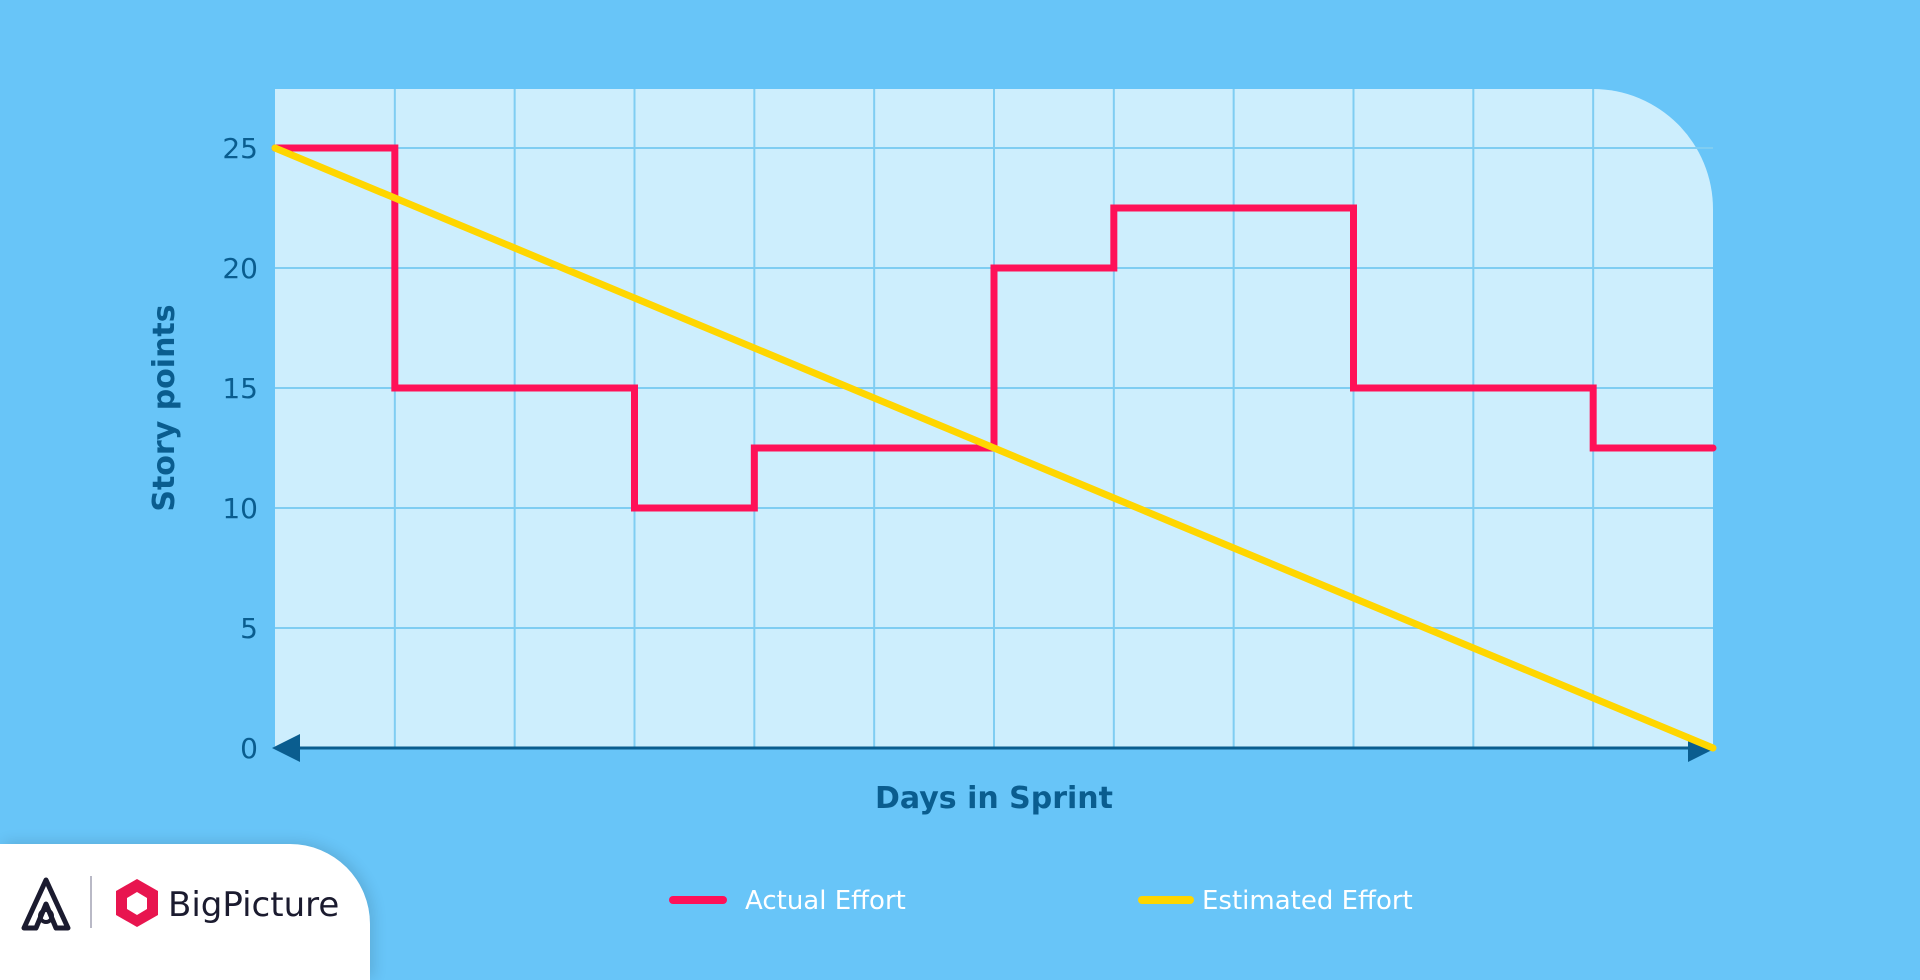 The width and height of the screenshot is (1920, 980). What do you see at coordinates (249, 628) in the screenshot?
I see `y-tick-label: 5` at bounding box center [249, 628].